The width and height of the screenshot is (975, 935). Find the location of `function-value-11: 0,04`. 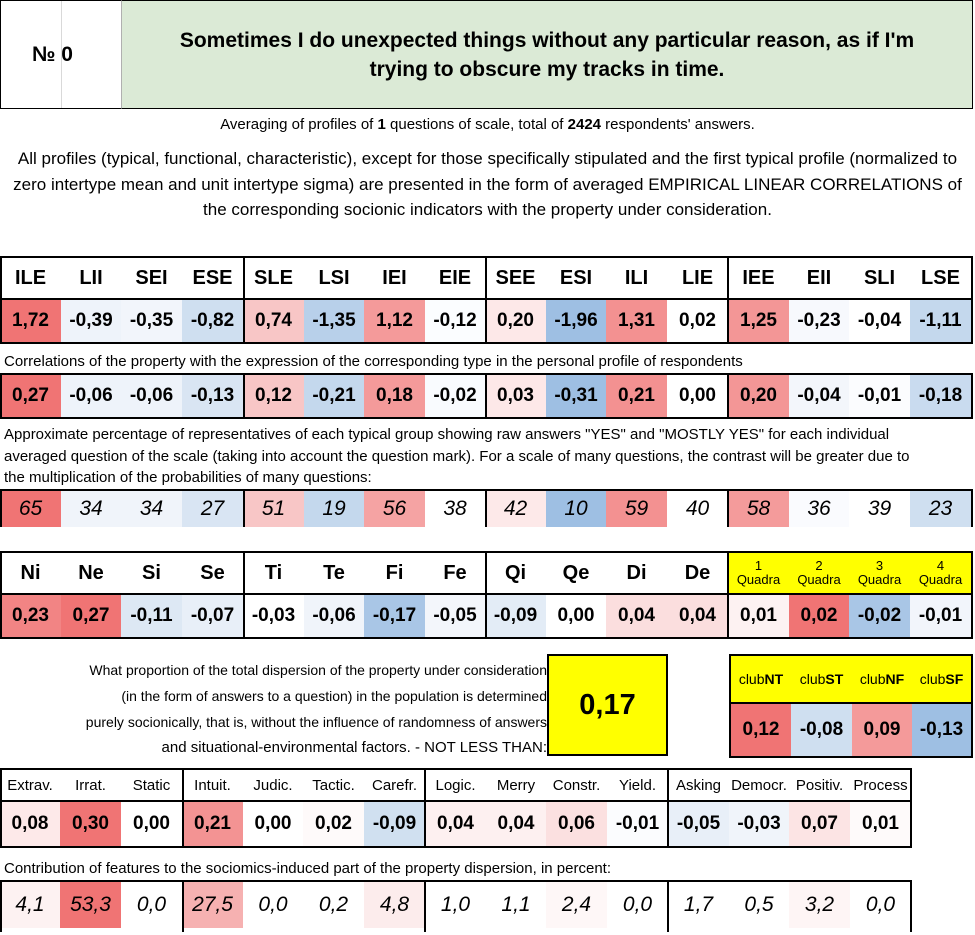

function-value-11: 0,04 is located at coordinates (697, 616).